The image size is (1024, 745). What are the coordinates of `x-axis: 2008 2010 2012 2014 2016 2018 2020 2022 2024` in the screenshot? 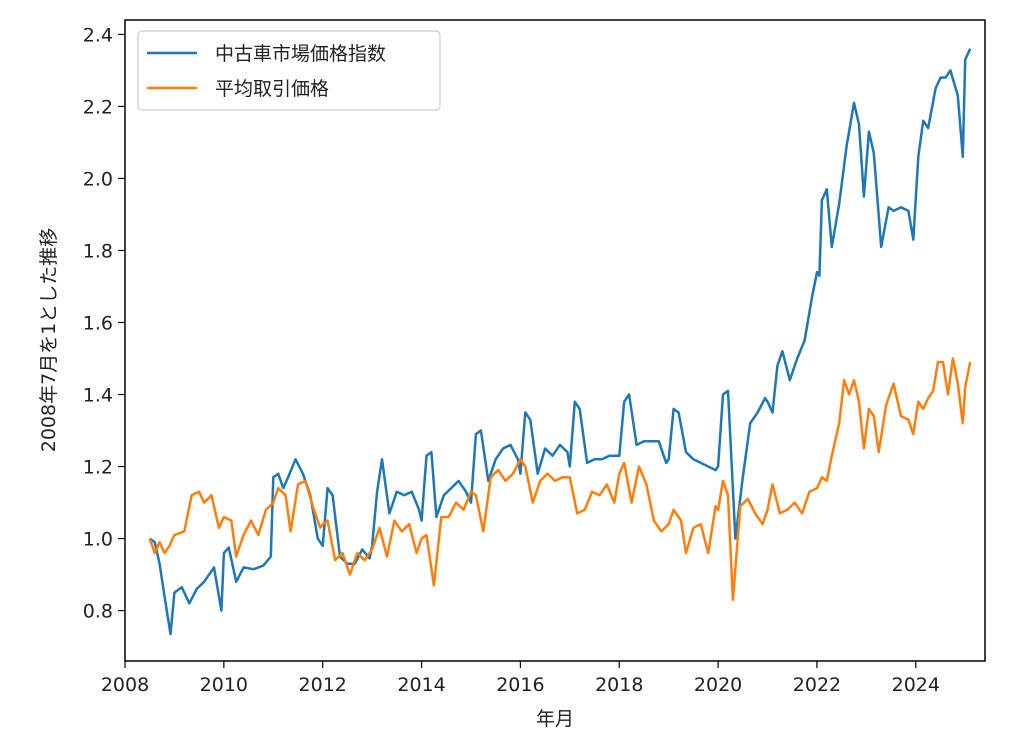 It's located at (520, 678).